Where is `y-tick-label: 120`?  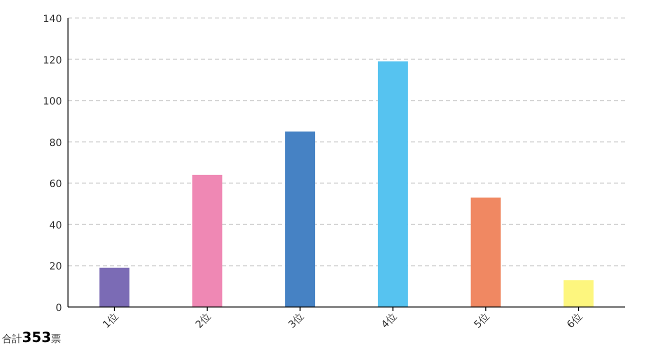 y-tick-label: 120 is located at coordinates (52, 60).